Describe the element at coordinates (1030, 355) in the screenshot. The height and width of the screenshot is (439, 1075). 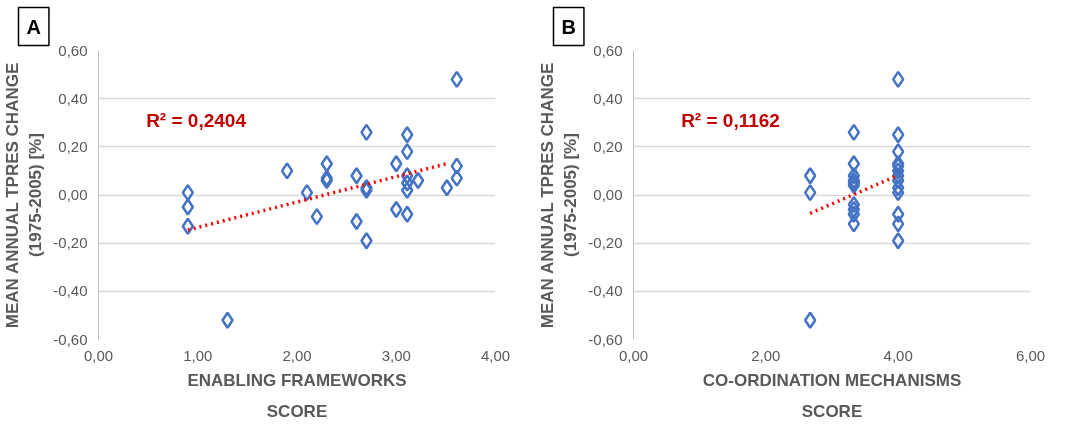
I see `x-tick-label: 6,00` at that location.